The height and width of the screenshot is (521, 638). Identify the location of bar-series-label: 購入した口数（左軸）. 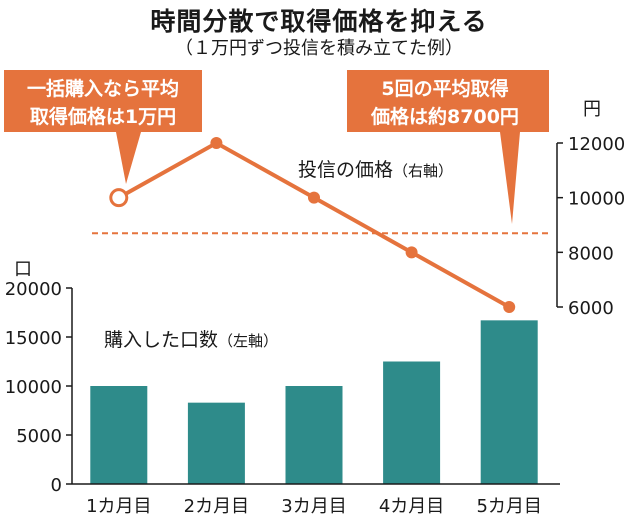
(191, 340).